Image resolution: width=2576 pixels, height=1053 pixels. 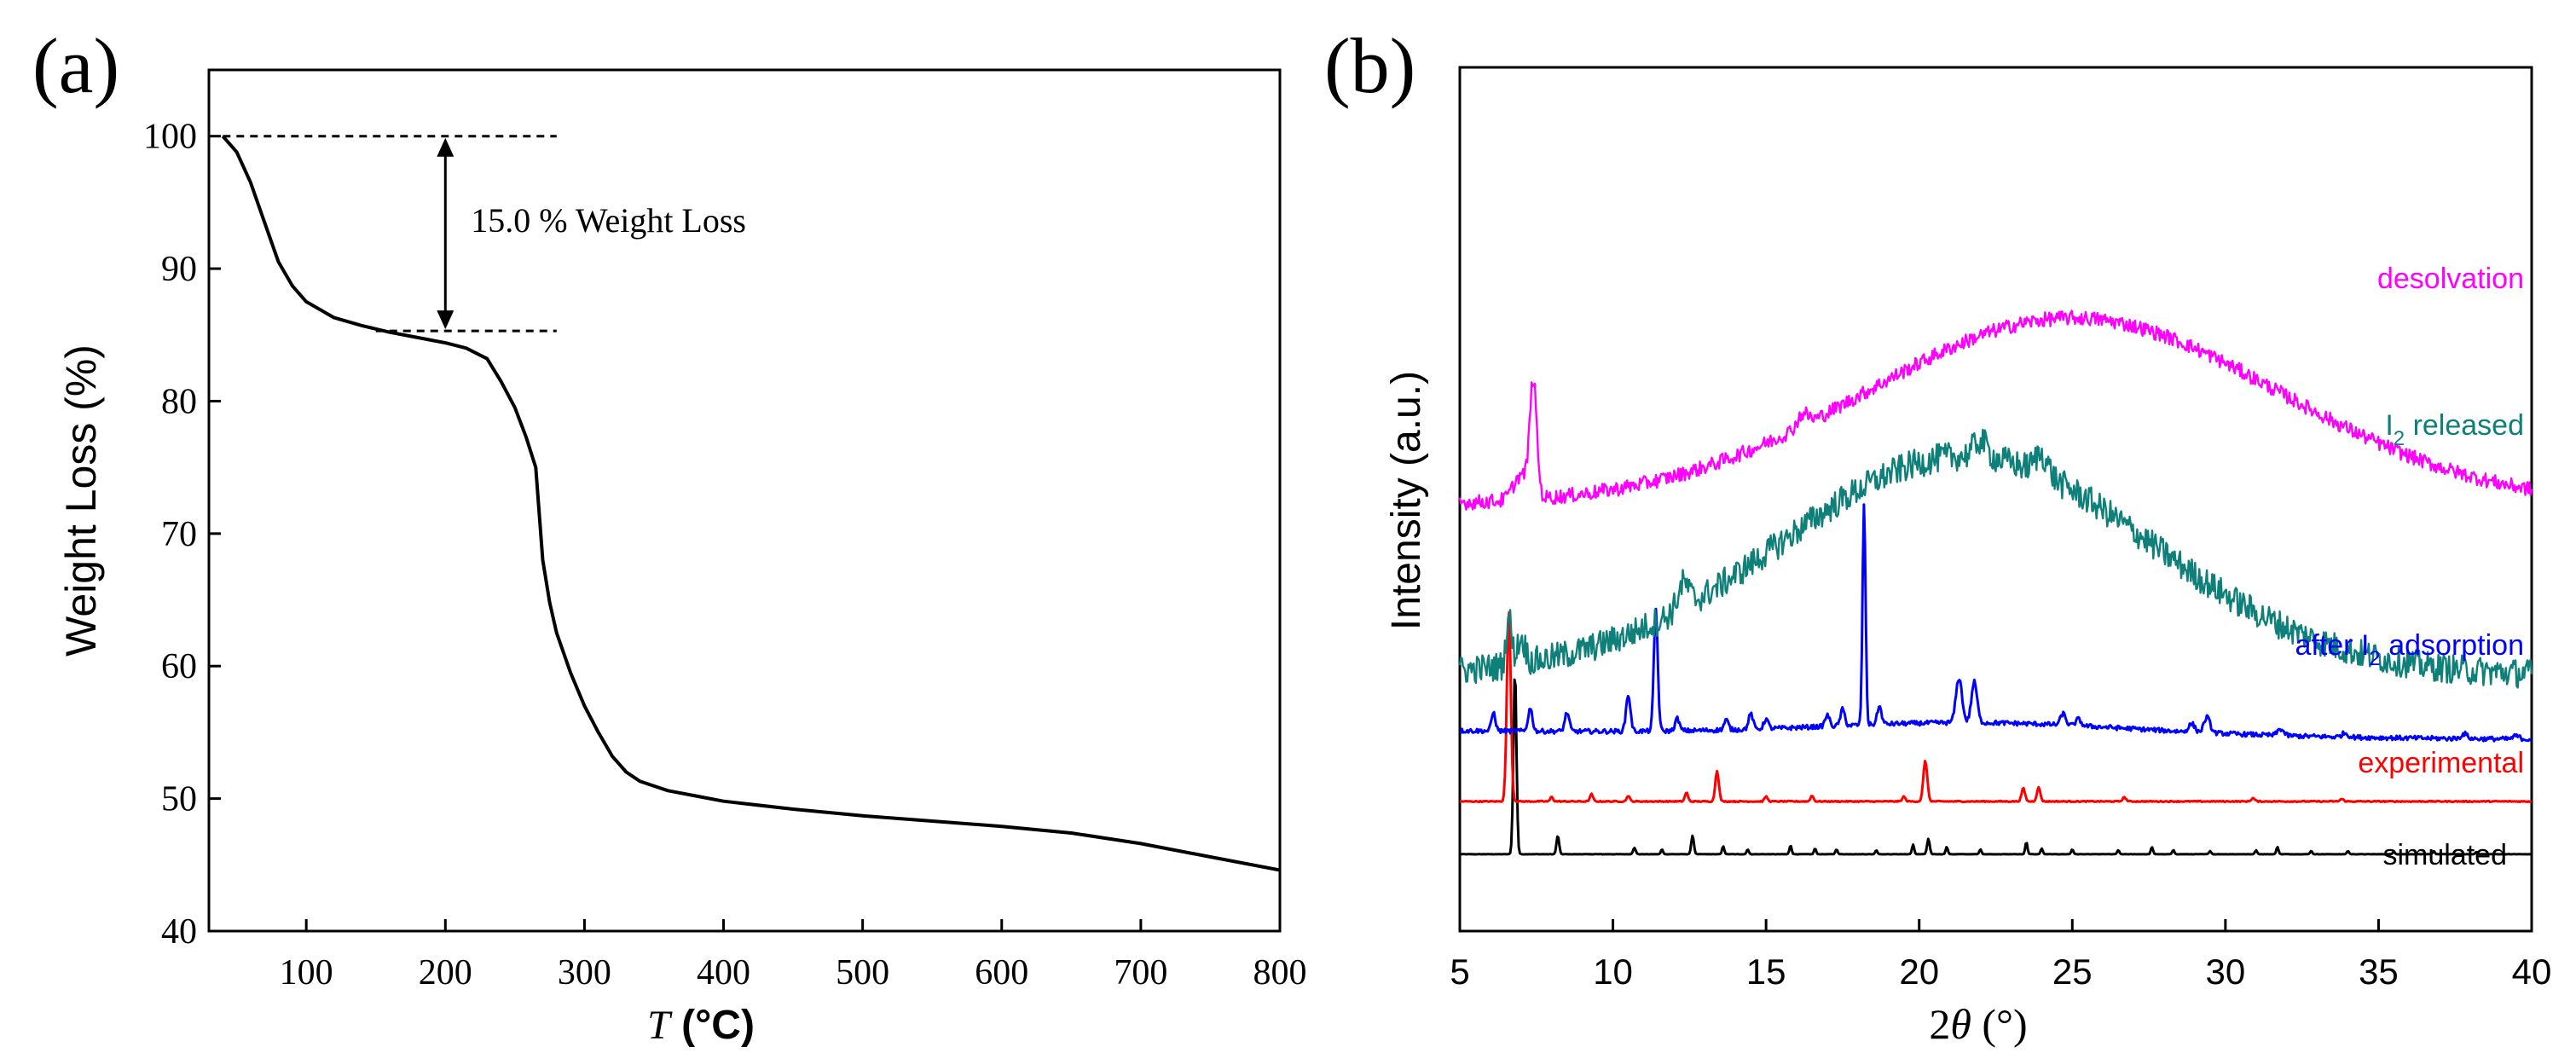 I want to click on series-label-desolvation: desolvation, so click(x=2450, y=279).